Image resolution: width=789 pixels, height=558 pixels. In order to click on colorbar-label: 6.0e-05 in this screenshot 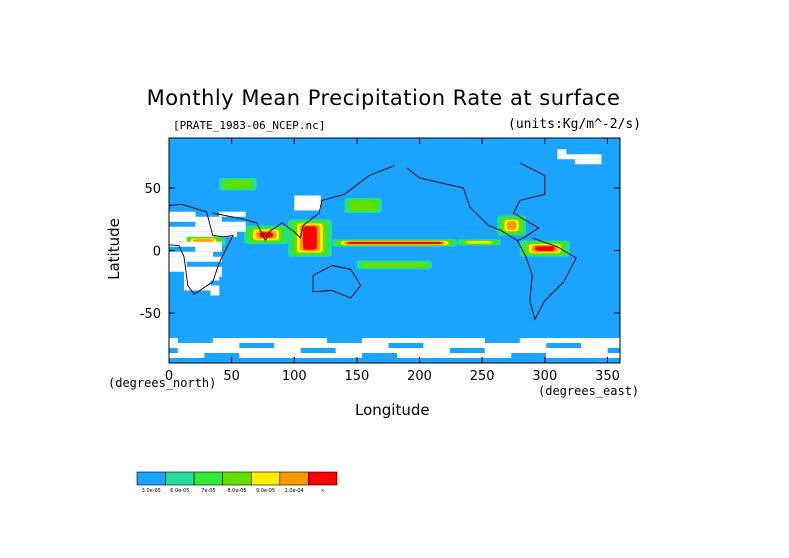, I will do `click(179, 491)`.